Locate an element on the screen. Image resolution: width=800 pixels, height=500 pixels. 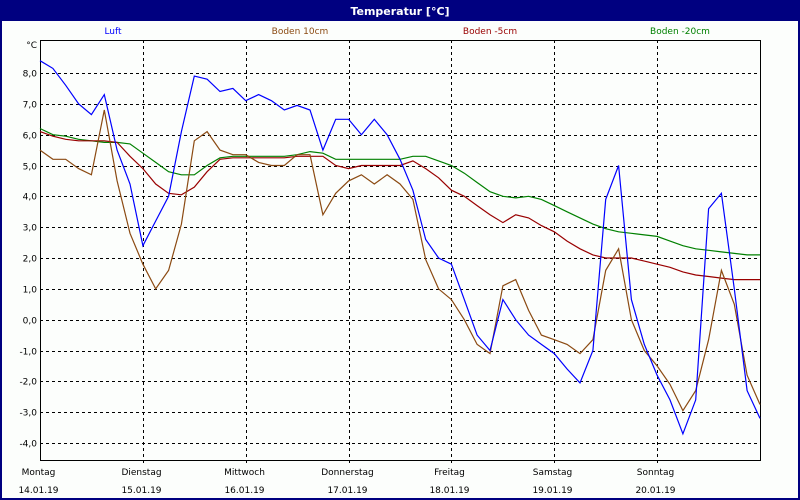
y-tick-label: 7,0 is located at coordinates (30, 106).